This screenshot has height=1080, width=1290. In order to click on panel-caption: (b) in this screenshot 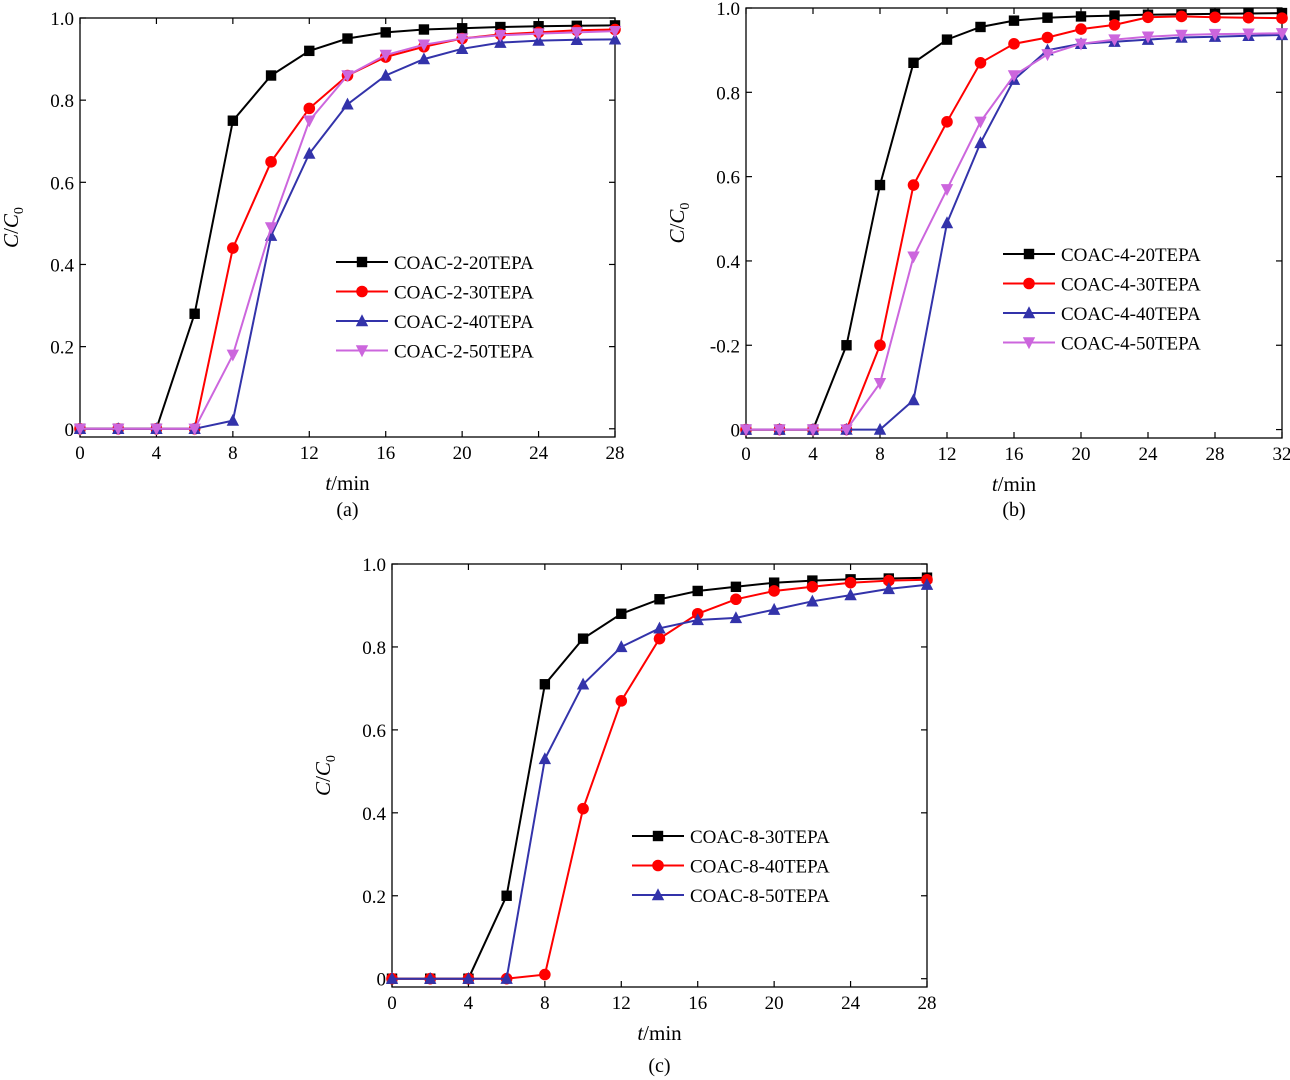, I will do `click(1013, 510)`.